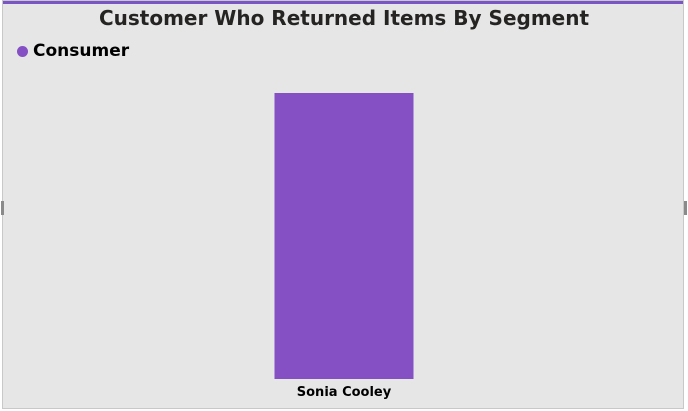 The width and height of the screenshot is (688, 411). Describe the element at coordinates (685, 208) in the screenshot. I see `resize-handle-right` at that location.